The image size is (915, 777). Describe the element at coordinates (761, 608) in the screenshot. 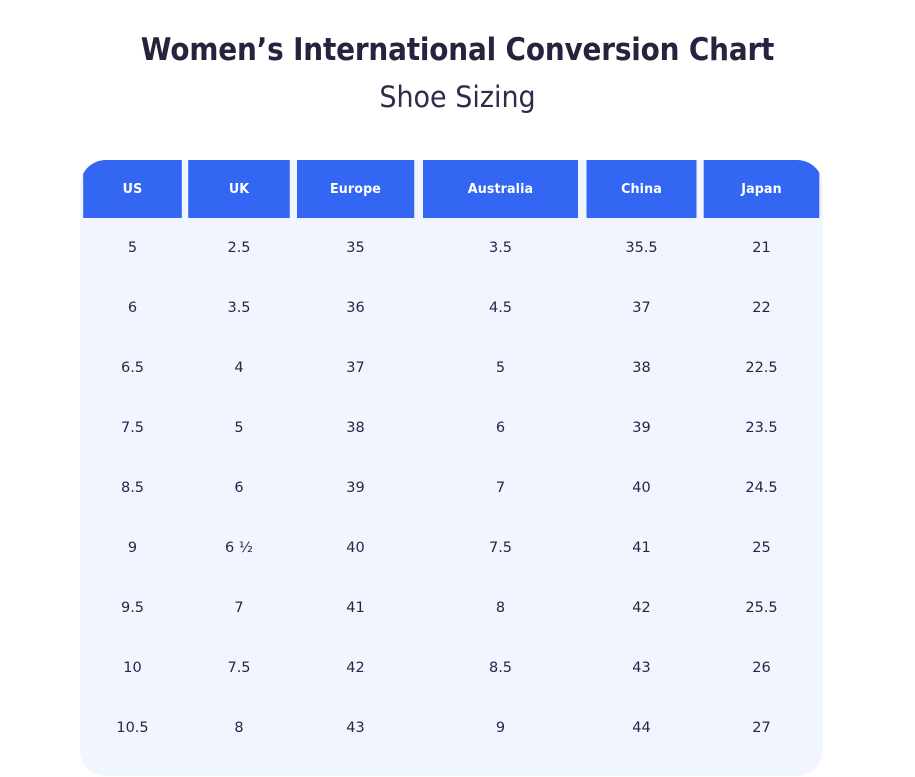

I see `cell-japan: 25.5` at that location.